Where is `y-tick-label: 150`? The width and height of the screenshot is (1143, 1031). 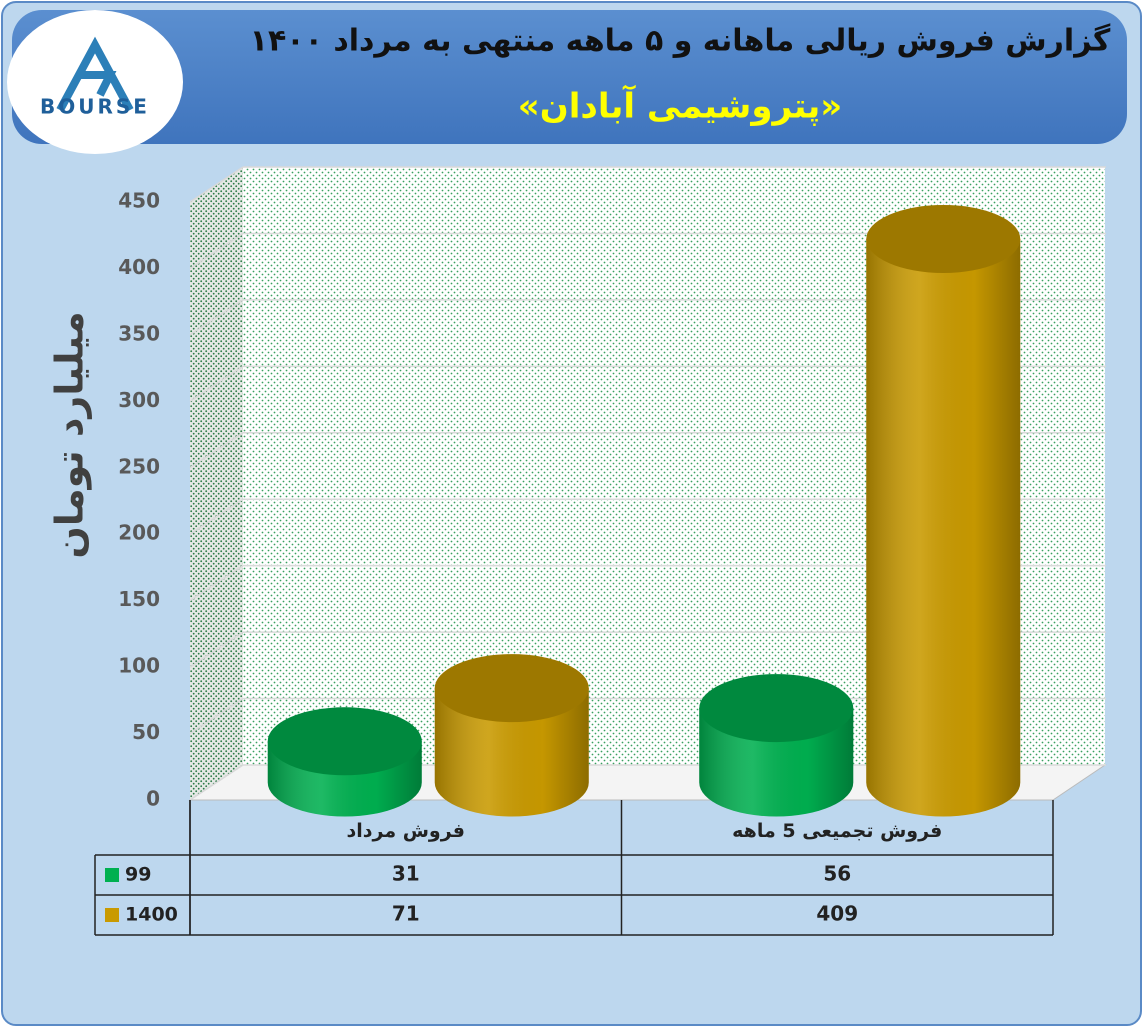
y-tick-label: 150 is located at coordinates (139, 599).